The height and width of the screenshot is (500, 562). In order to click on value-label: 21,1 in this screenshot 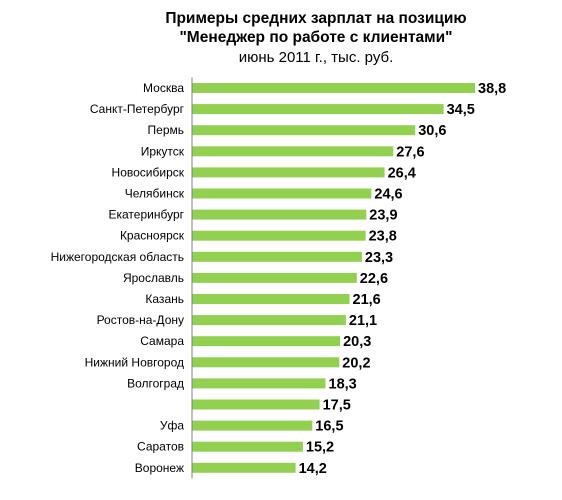, I will do `click(363, 321)`.